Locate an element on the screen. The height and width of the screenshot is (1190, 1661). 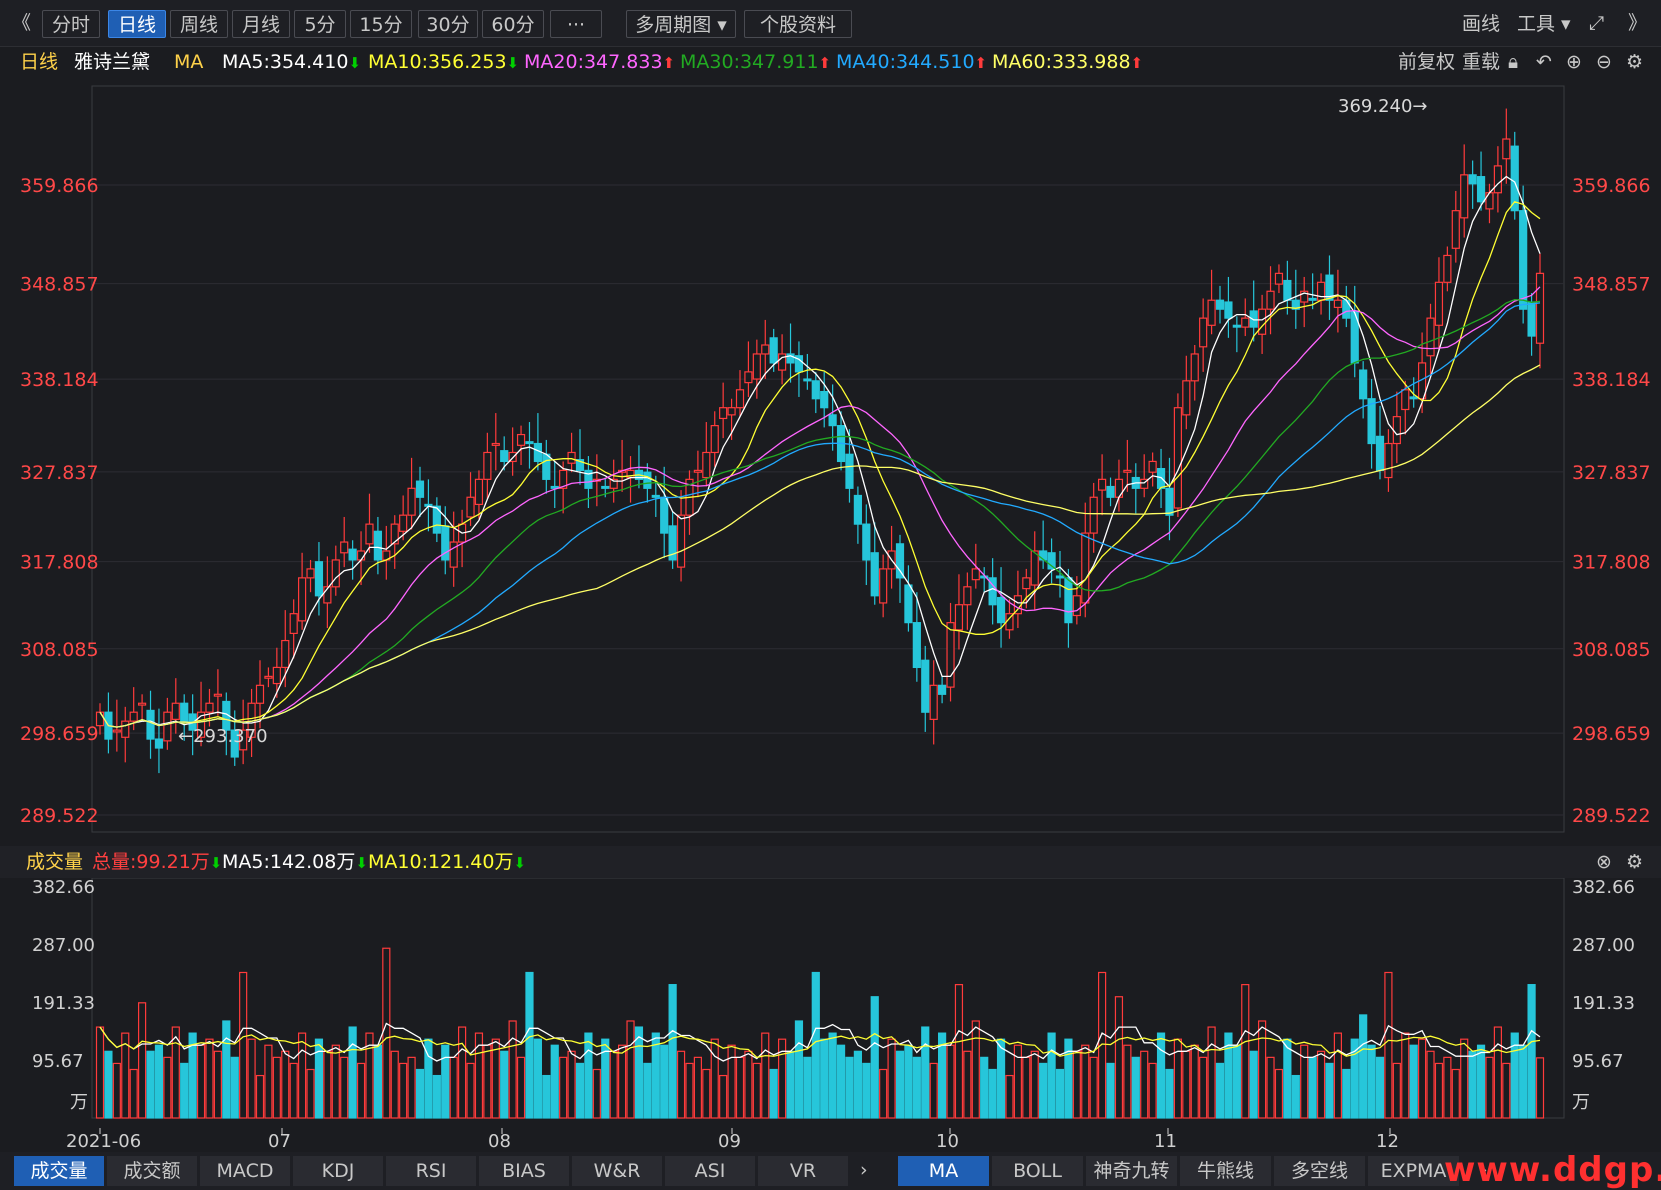
toolbar-button-3: 月线 is located at coordinates (261, 24).